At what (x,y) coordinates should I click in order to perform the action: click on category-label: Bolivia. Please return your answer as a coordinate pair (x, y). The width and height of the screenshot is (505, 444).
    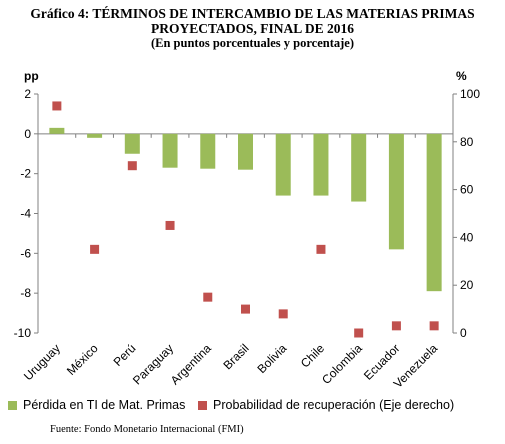
    Looking at the image, I should click on (271, 358).